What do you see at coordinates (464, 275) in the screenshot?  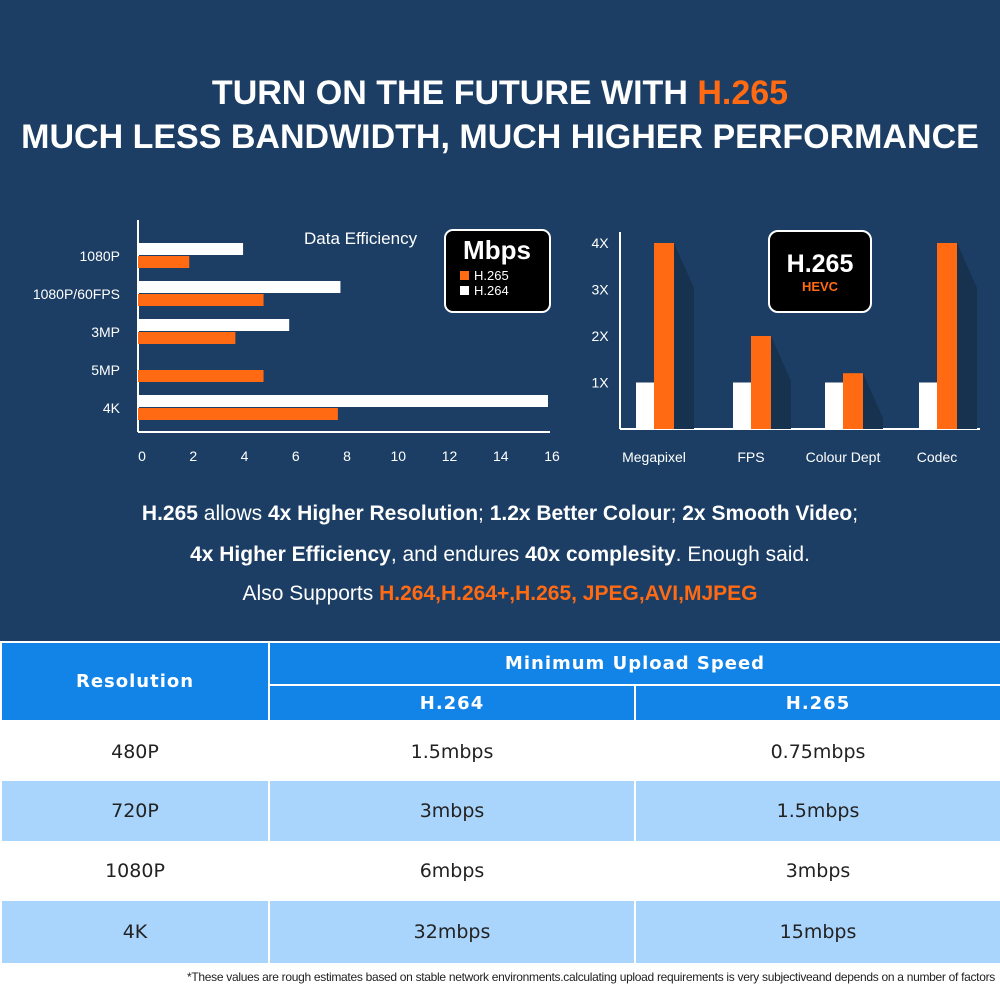 I see `legend-swatch-h265` at bounding box center [464, 275].